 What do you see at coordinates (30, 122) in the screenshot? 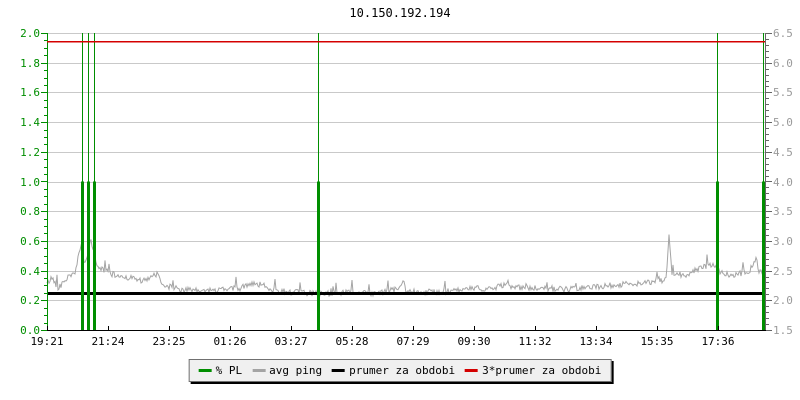
I see `svg-text: 1.4` at bounding box center [30, 122].